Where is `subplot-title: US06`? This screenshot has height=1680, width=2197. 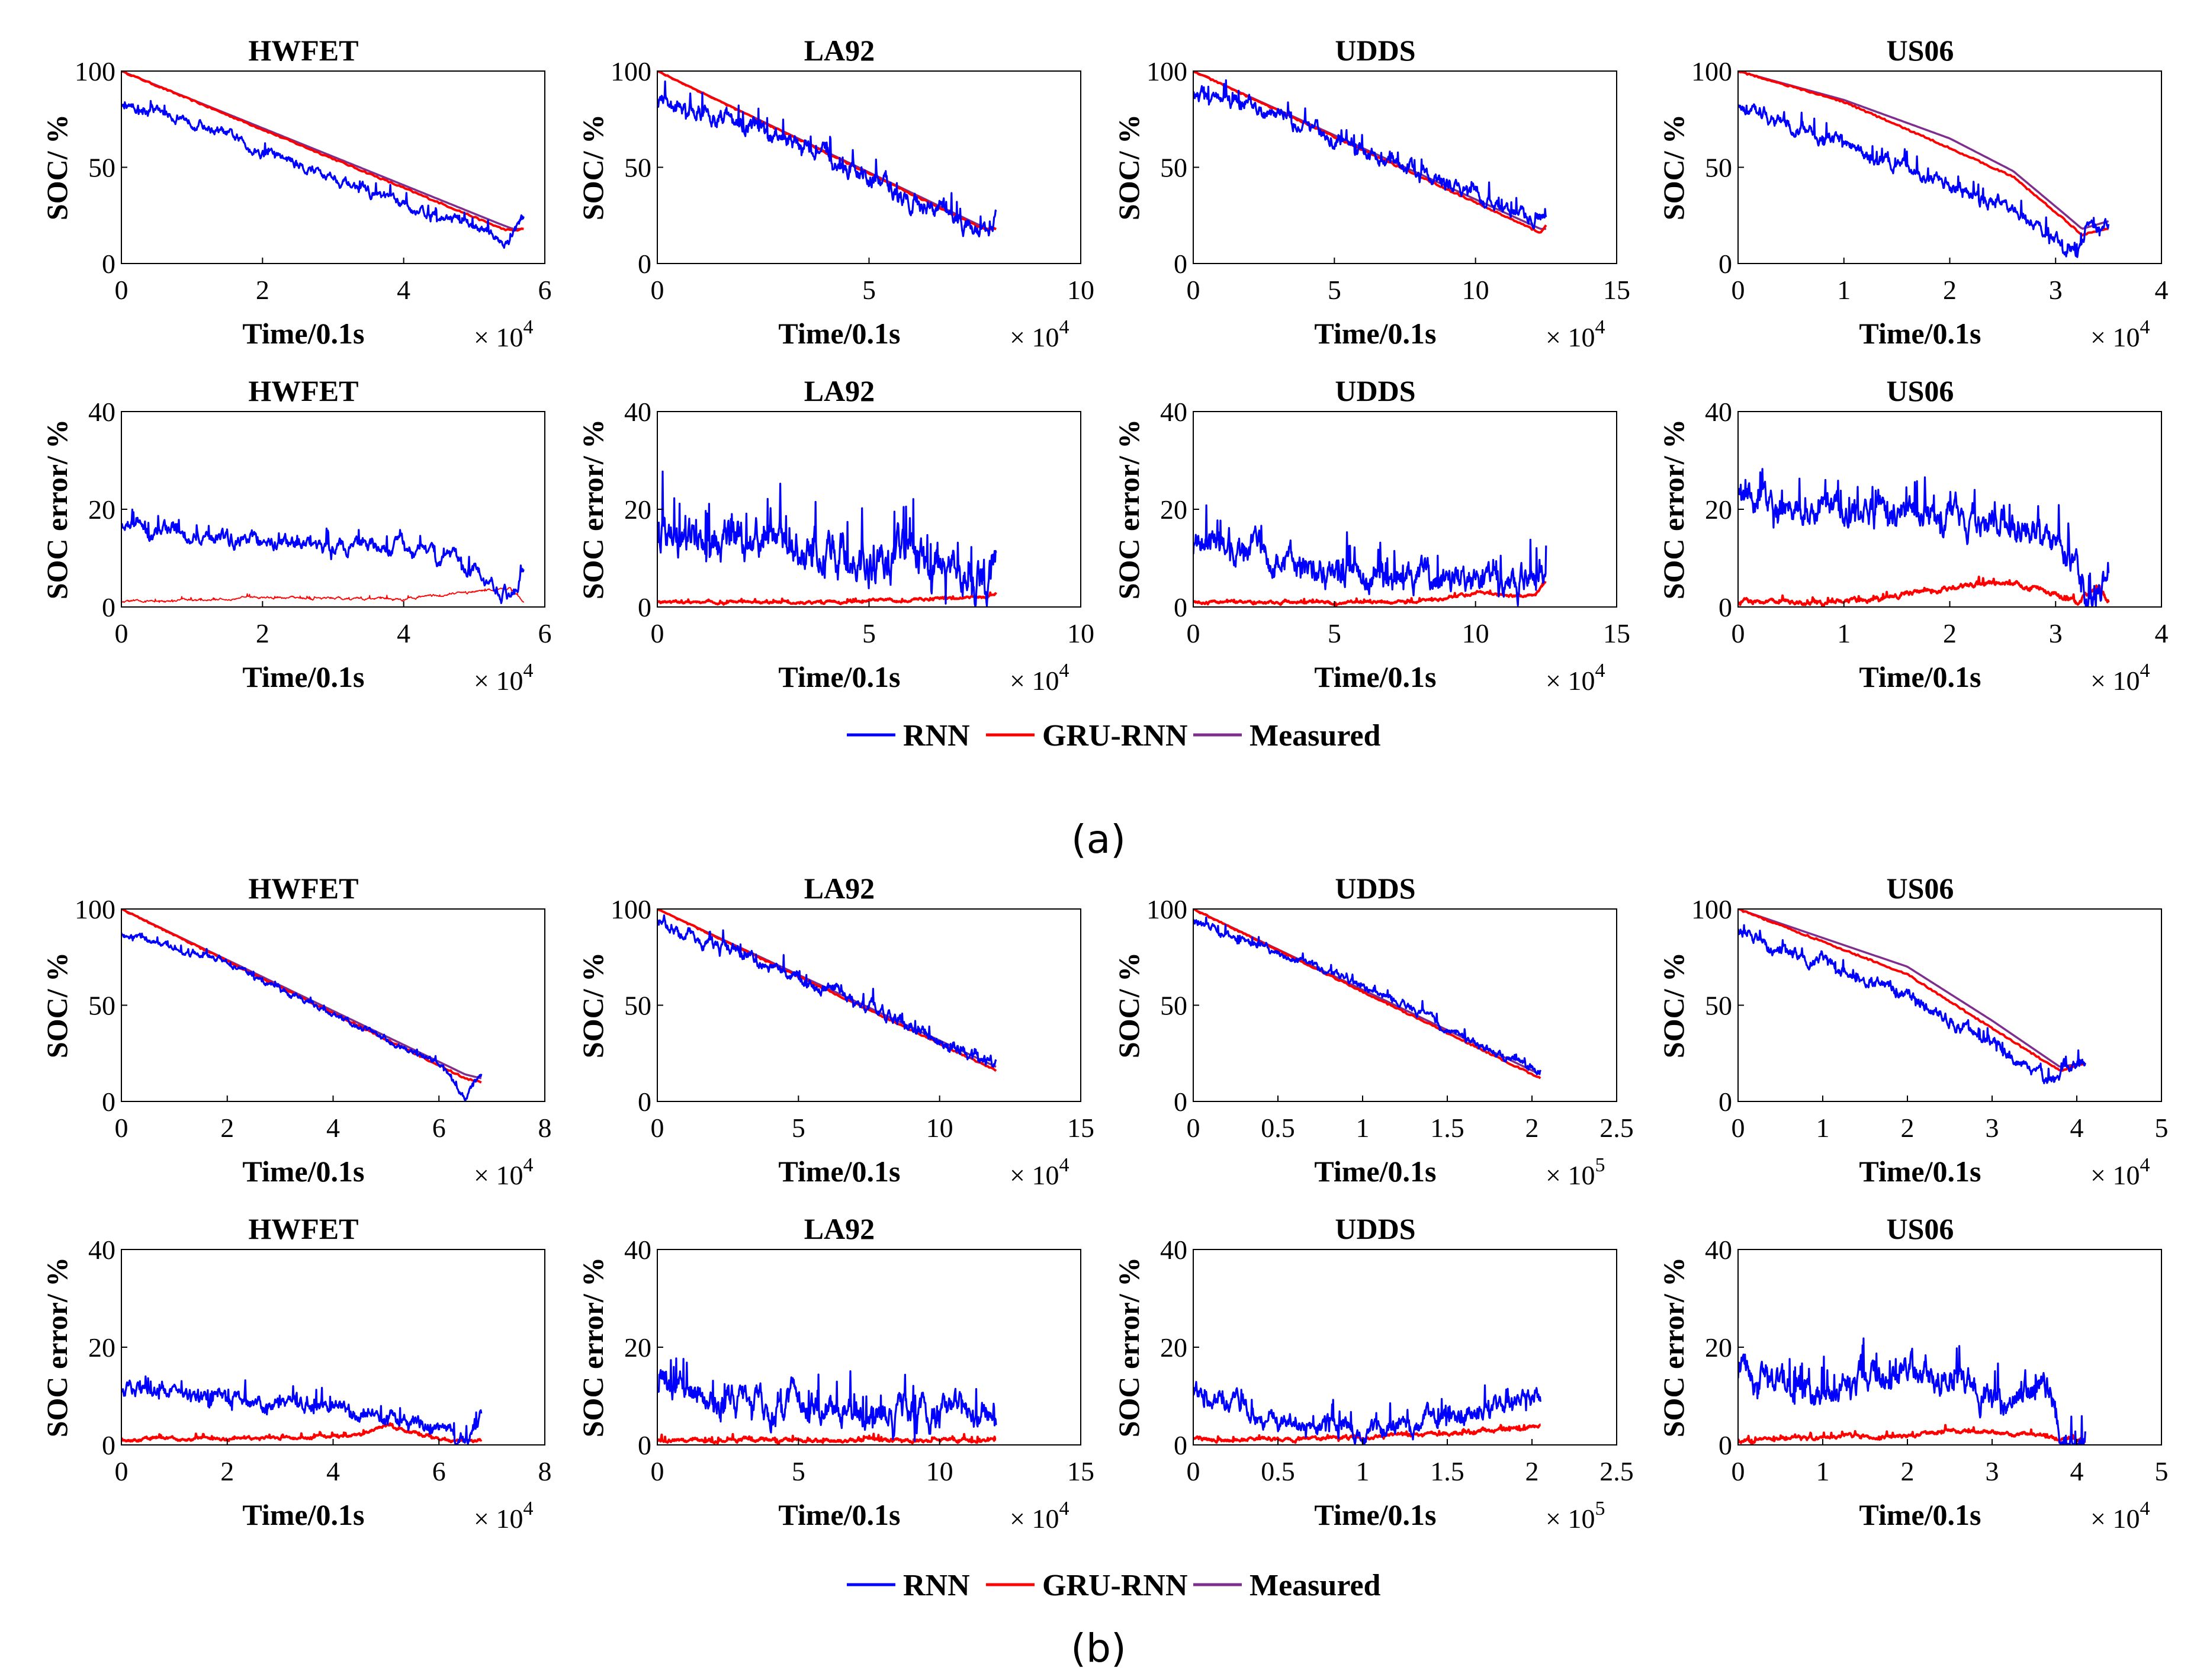 subplot-title: US06 is located at coordinates (1920, 390).